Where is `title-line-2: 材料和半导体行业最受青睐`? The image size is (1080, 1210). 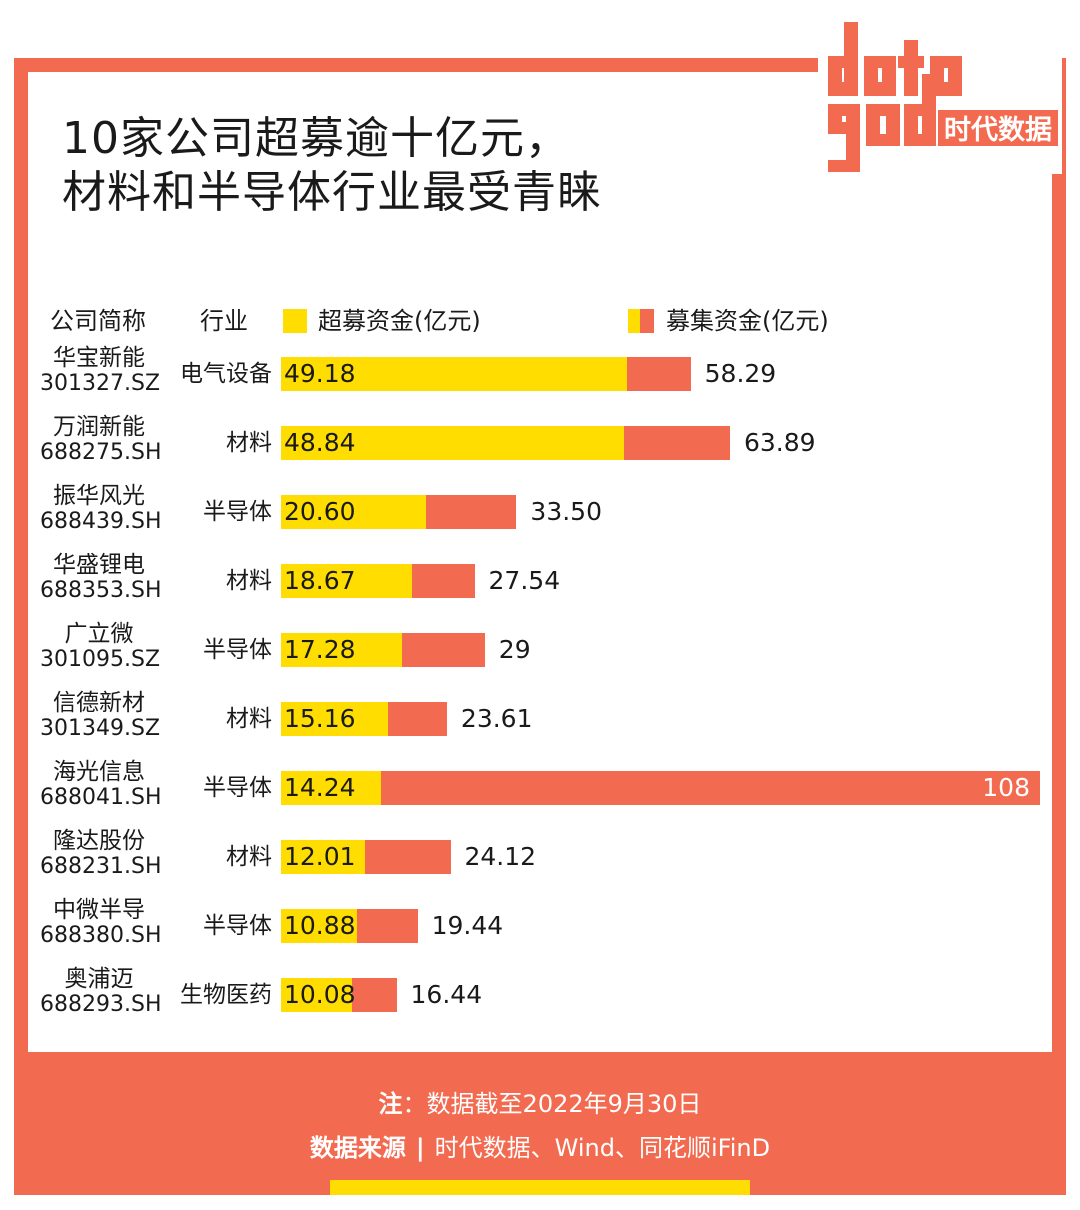 title-line-2: 材料和半导体行业最受青睐 is located at coordinates (332, 192).